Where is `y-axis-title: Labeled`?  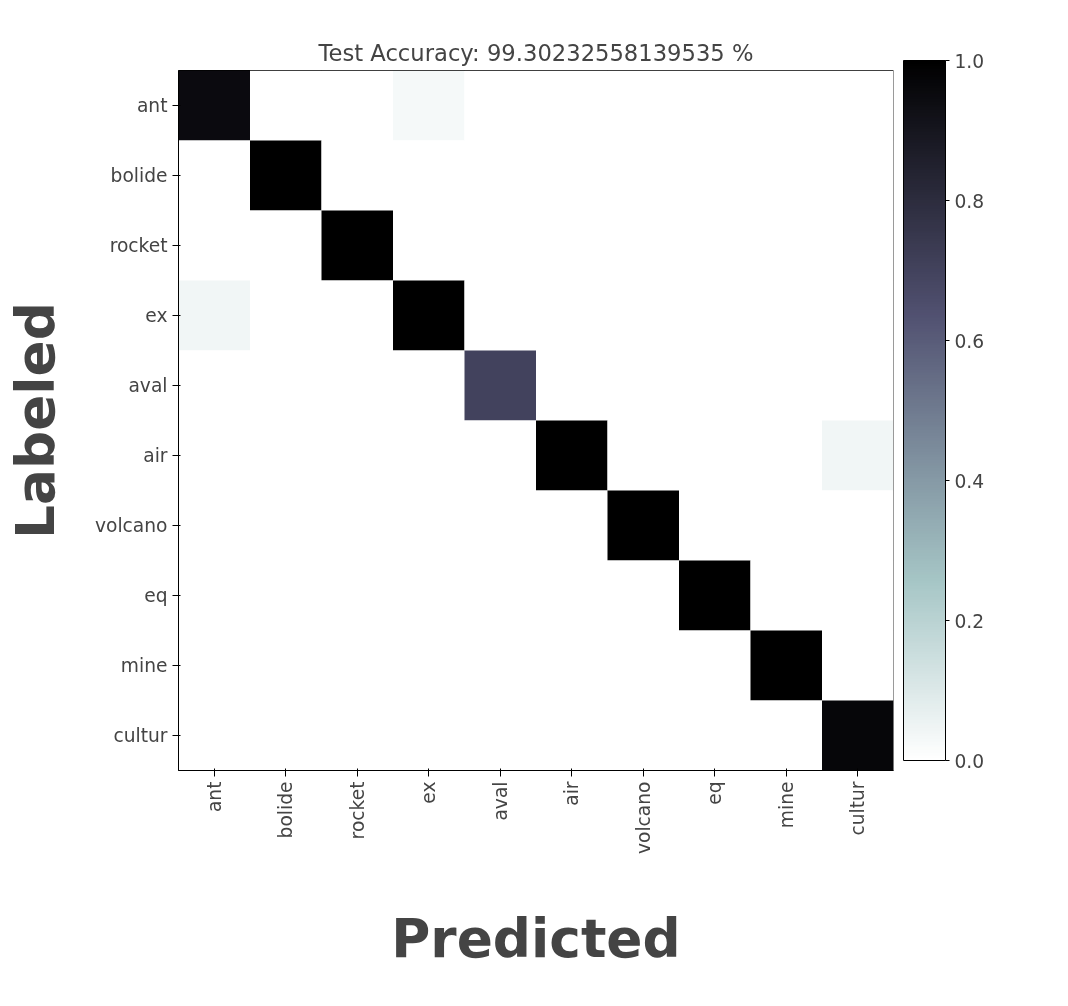
y-axis-title: Labeled is located at coordinates (35, 420).